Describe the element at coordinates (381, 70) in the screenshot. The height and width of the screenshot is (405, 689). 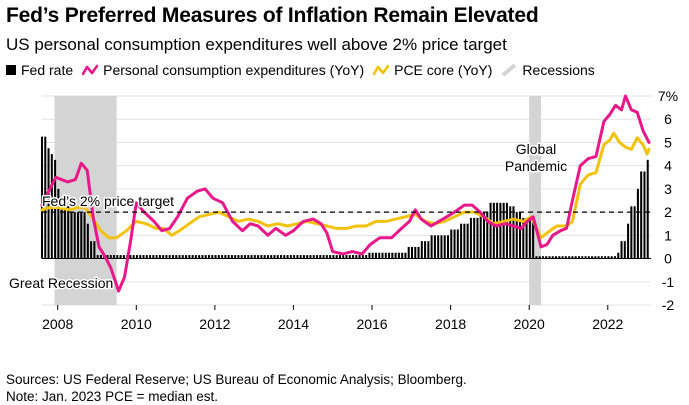
I see `legend-swatch-pce-core` at that location.